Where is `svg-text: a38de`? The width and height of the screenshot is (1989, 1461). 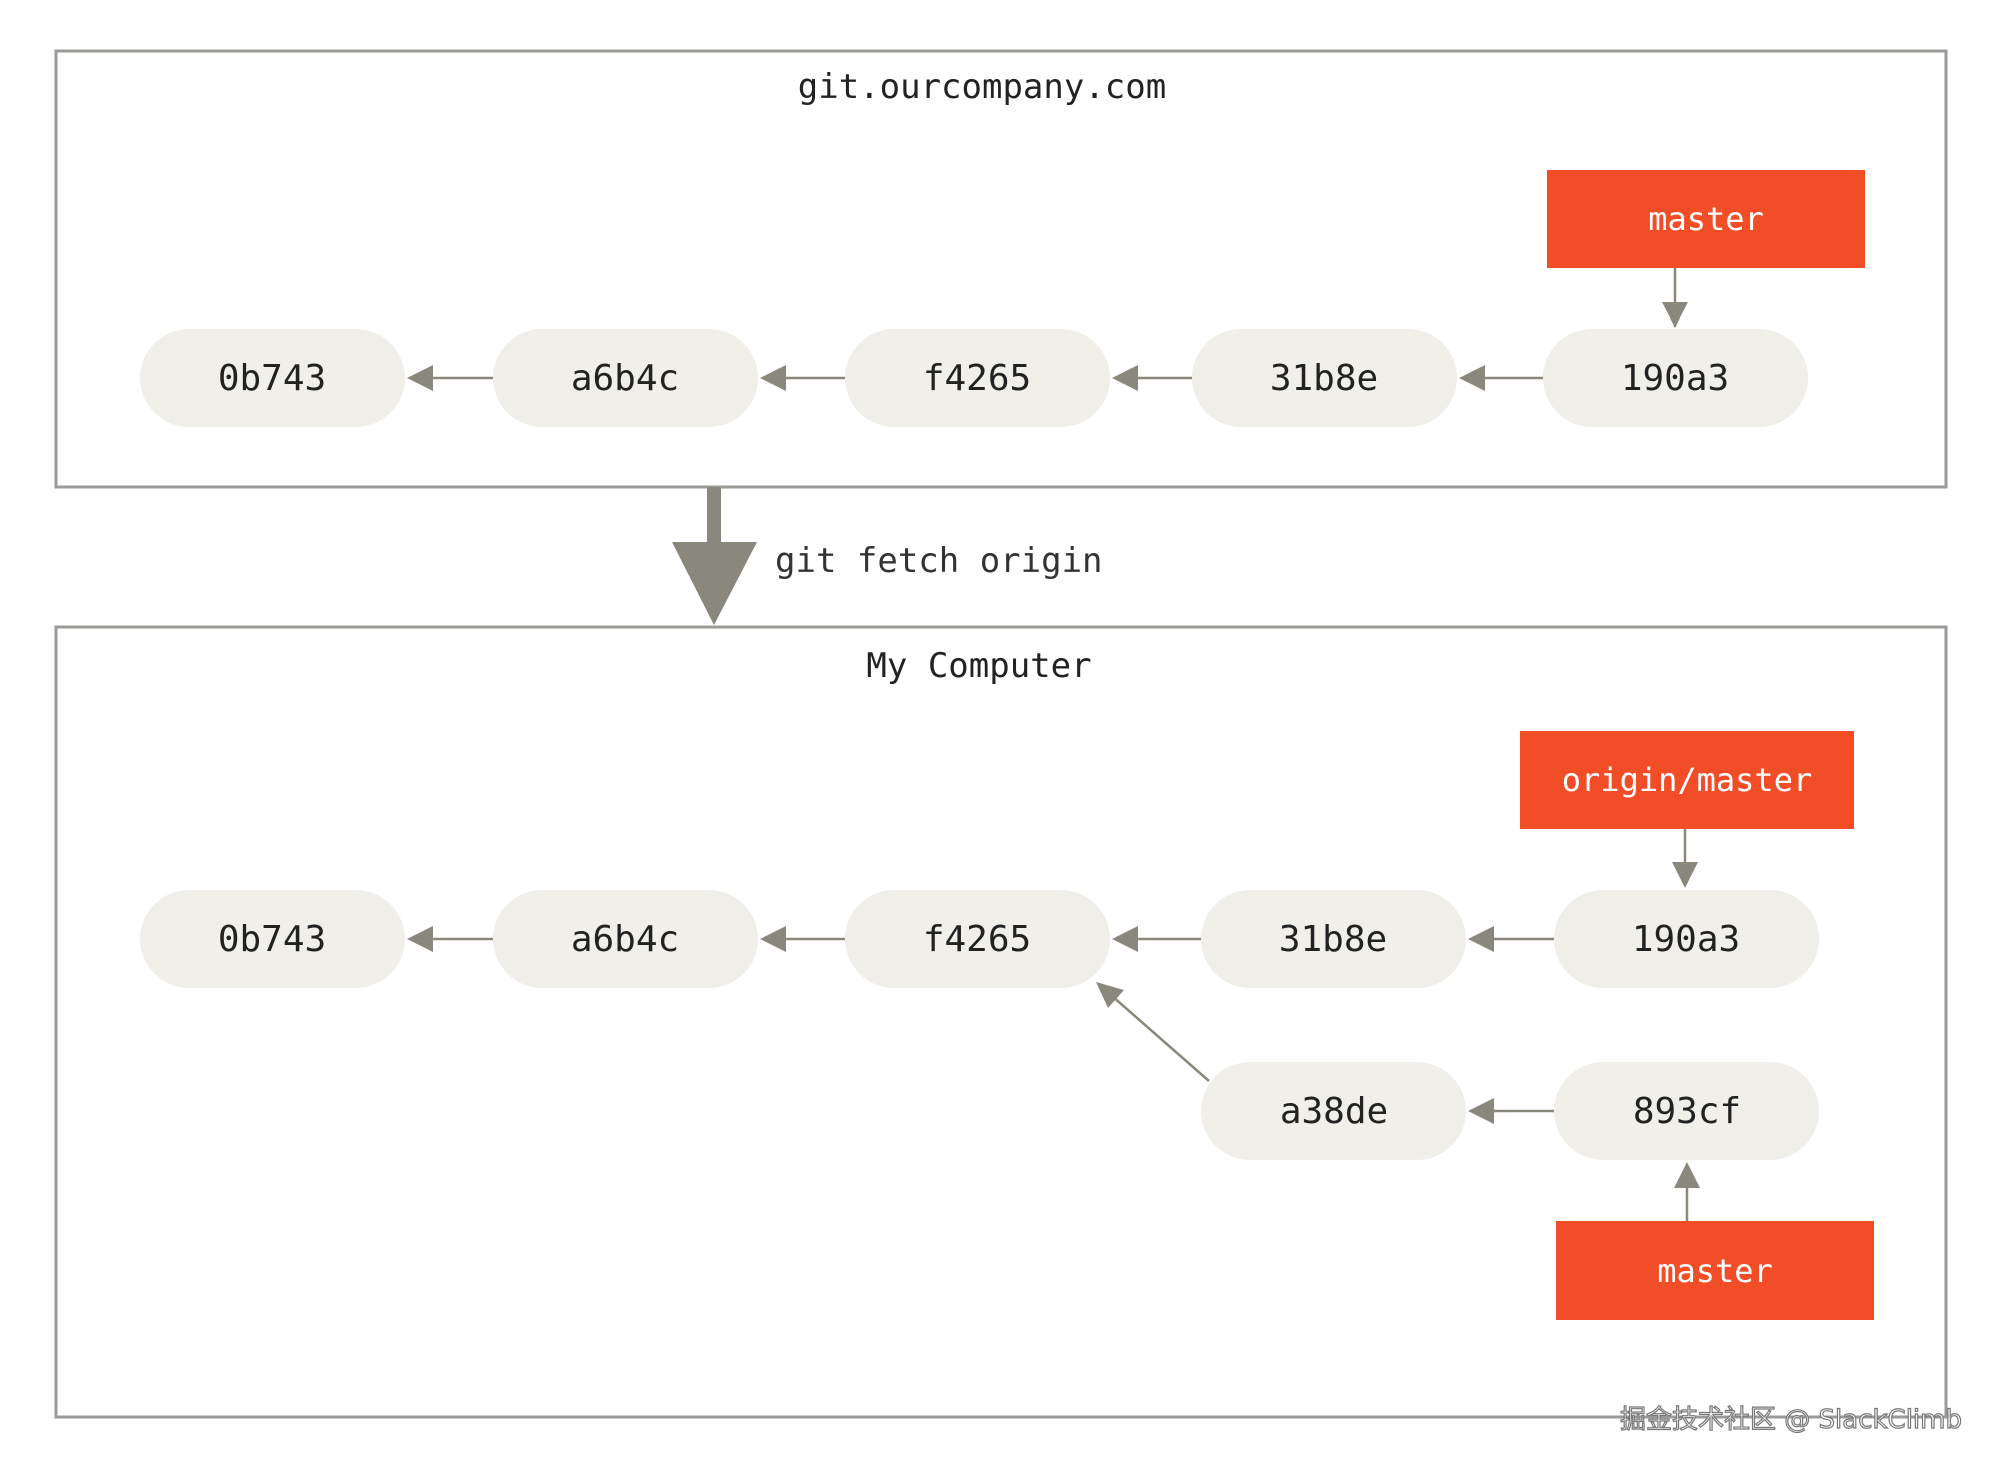 svg-text: a38de is located at coordinates (1334, 1111).